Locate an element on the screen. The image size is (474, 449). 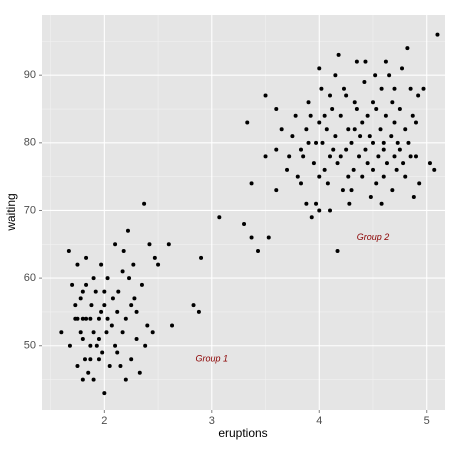
x-tick-label: 5 is located at coordinates (427, 421).